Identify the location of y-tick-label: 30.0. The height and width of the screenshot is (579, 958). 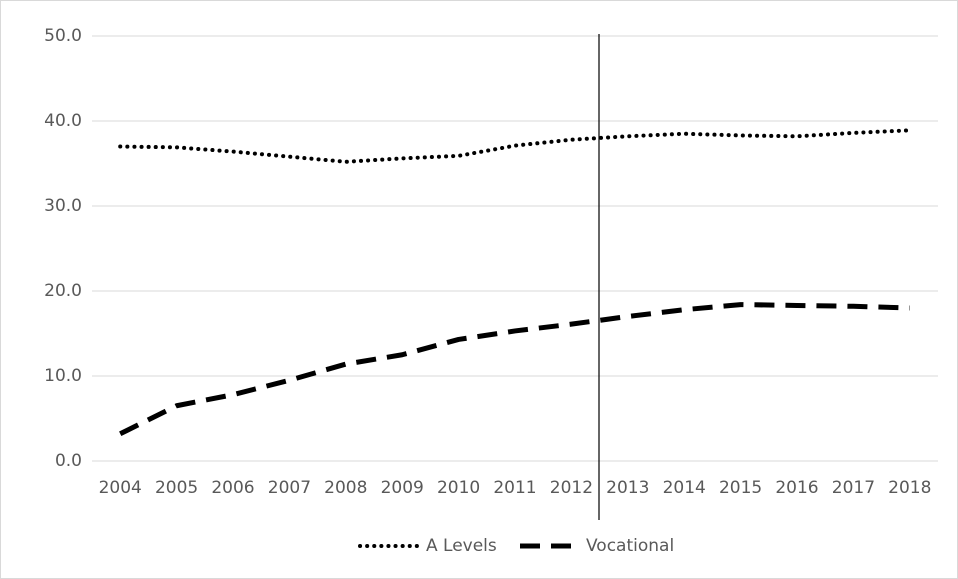
(63, 206).